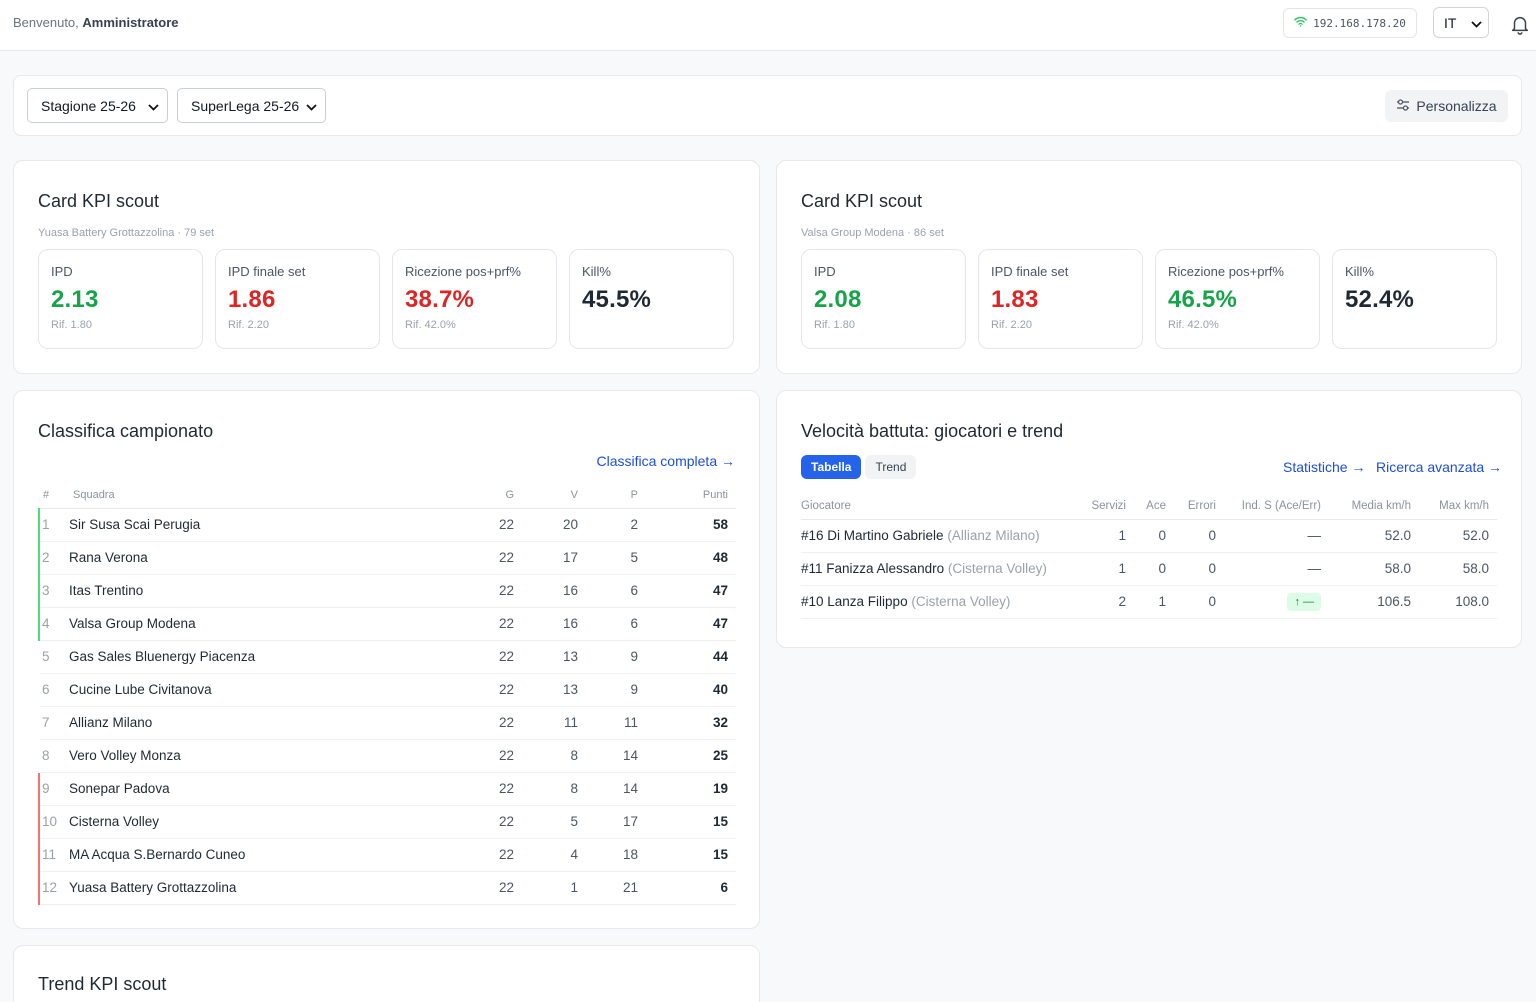  I want to click on kpi-tile: IPD finale set 1.86 Rif. 2.20, so click(297, 299).